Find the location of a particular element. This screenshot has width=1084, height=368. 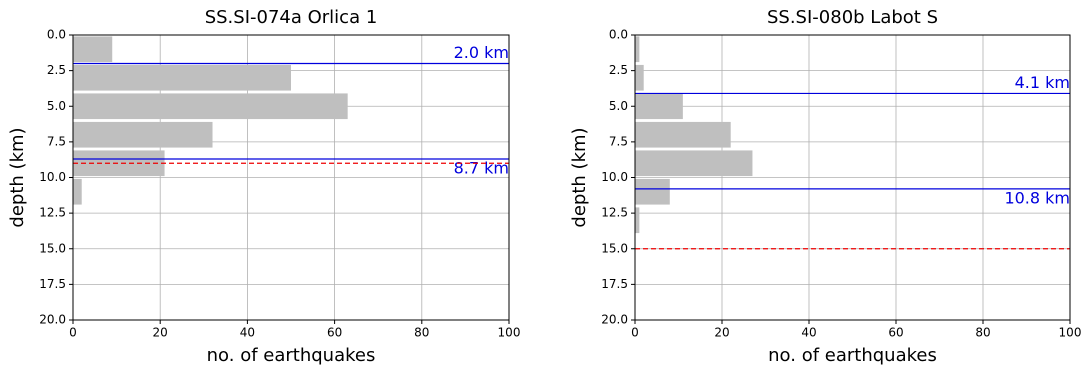

line-annotation: 8.7 km is located at coordinates (481, 167).